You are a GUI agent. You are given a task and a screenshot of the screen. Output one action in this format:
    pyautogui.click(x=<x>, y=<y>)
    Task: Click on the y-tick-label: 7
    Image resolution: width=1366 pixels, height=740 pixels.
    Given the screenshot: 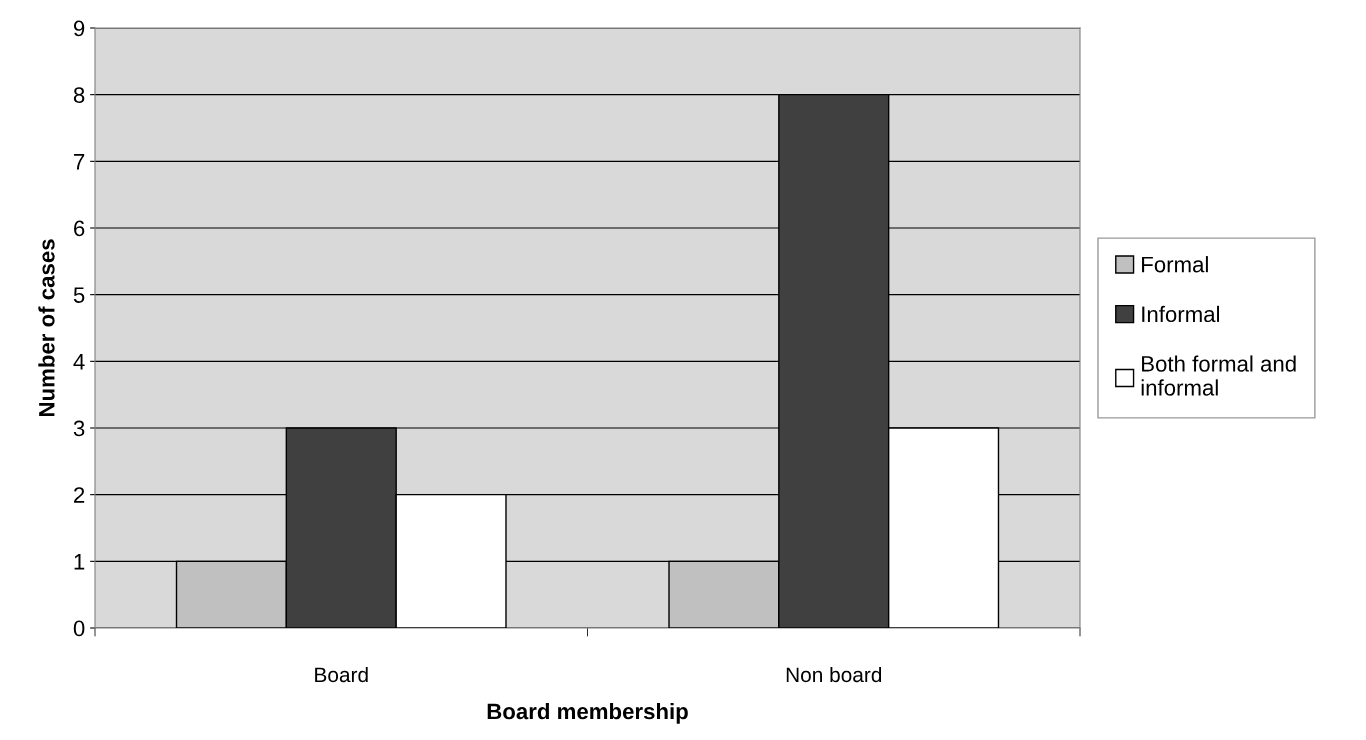 What is the action you would take?
    pyautogui.click(x=79, y=162)
    